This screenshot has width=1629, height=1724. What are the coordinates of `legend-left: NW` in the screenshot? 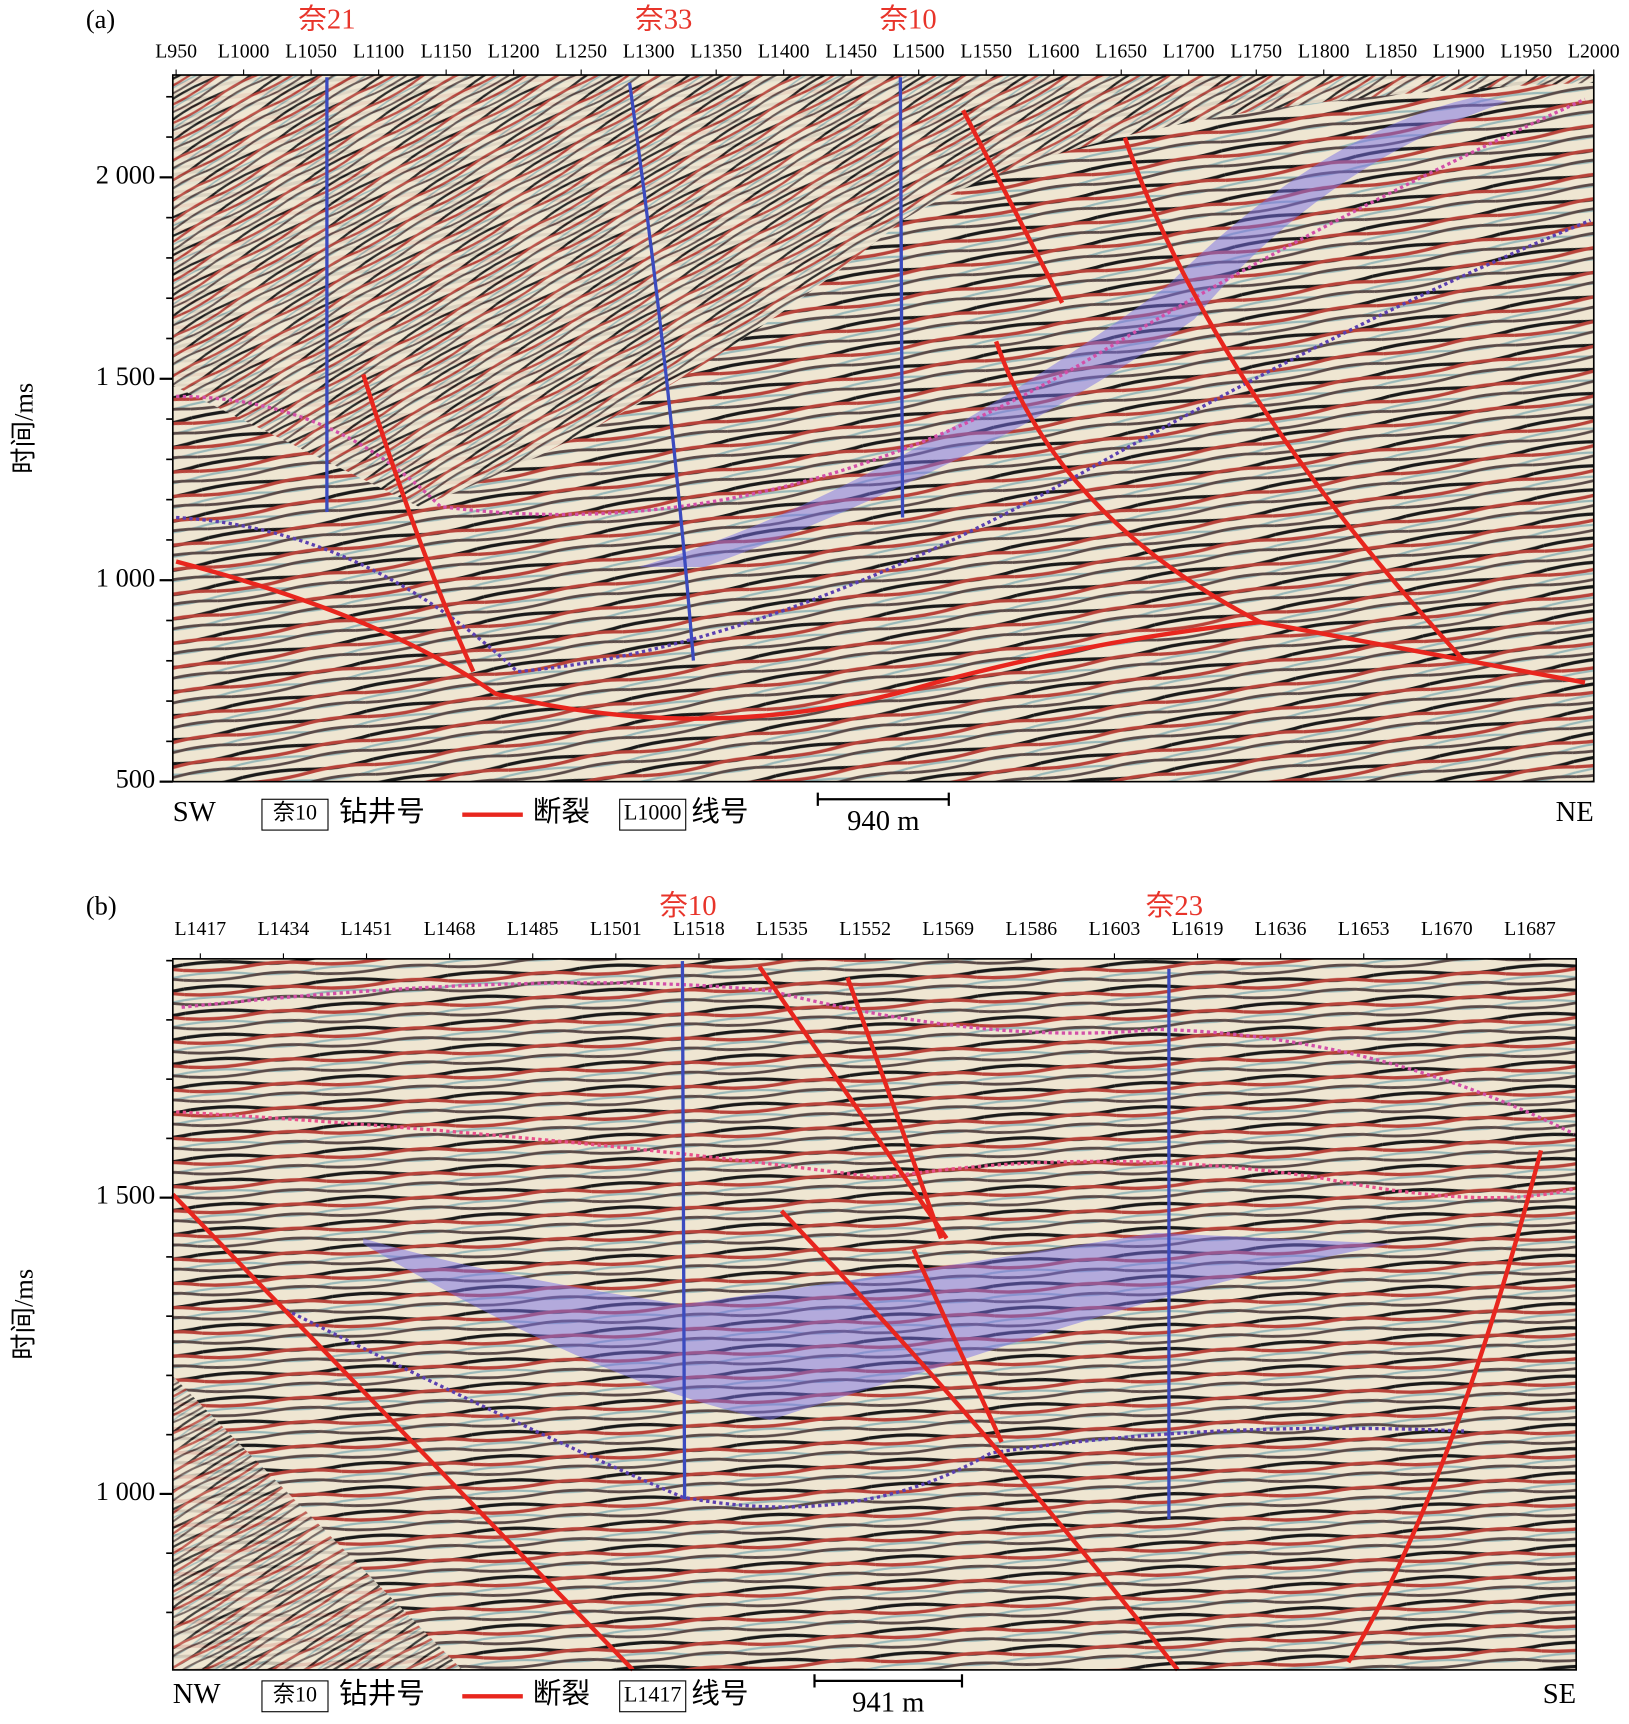 It's located at (197, 1694).